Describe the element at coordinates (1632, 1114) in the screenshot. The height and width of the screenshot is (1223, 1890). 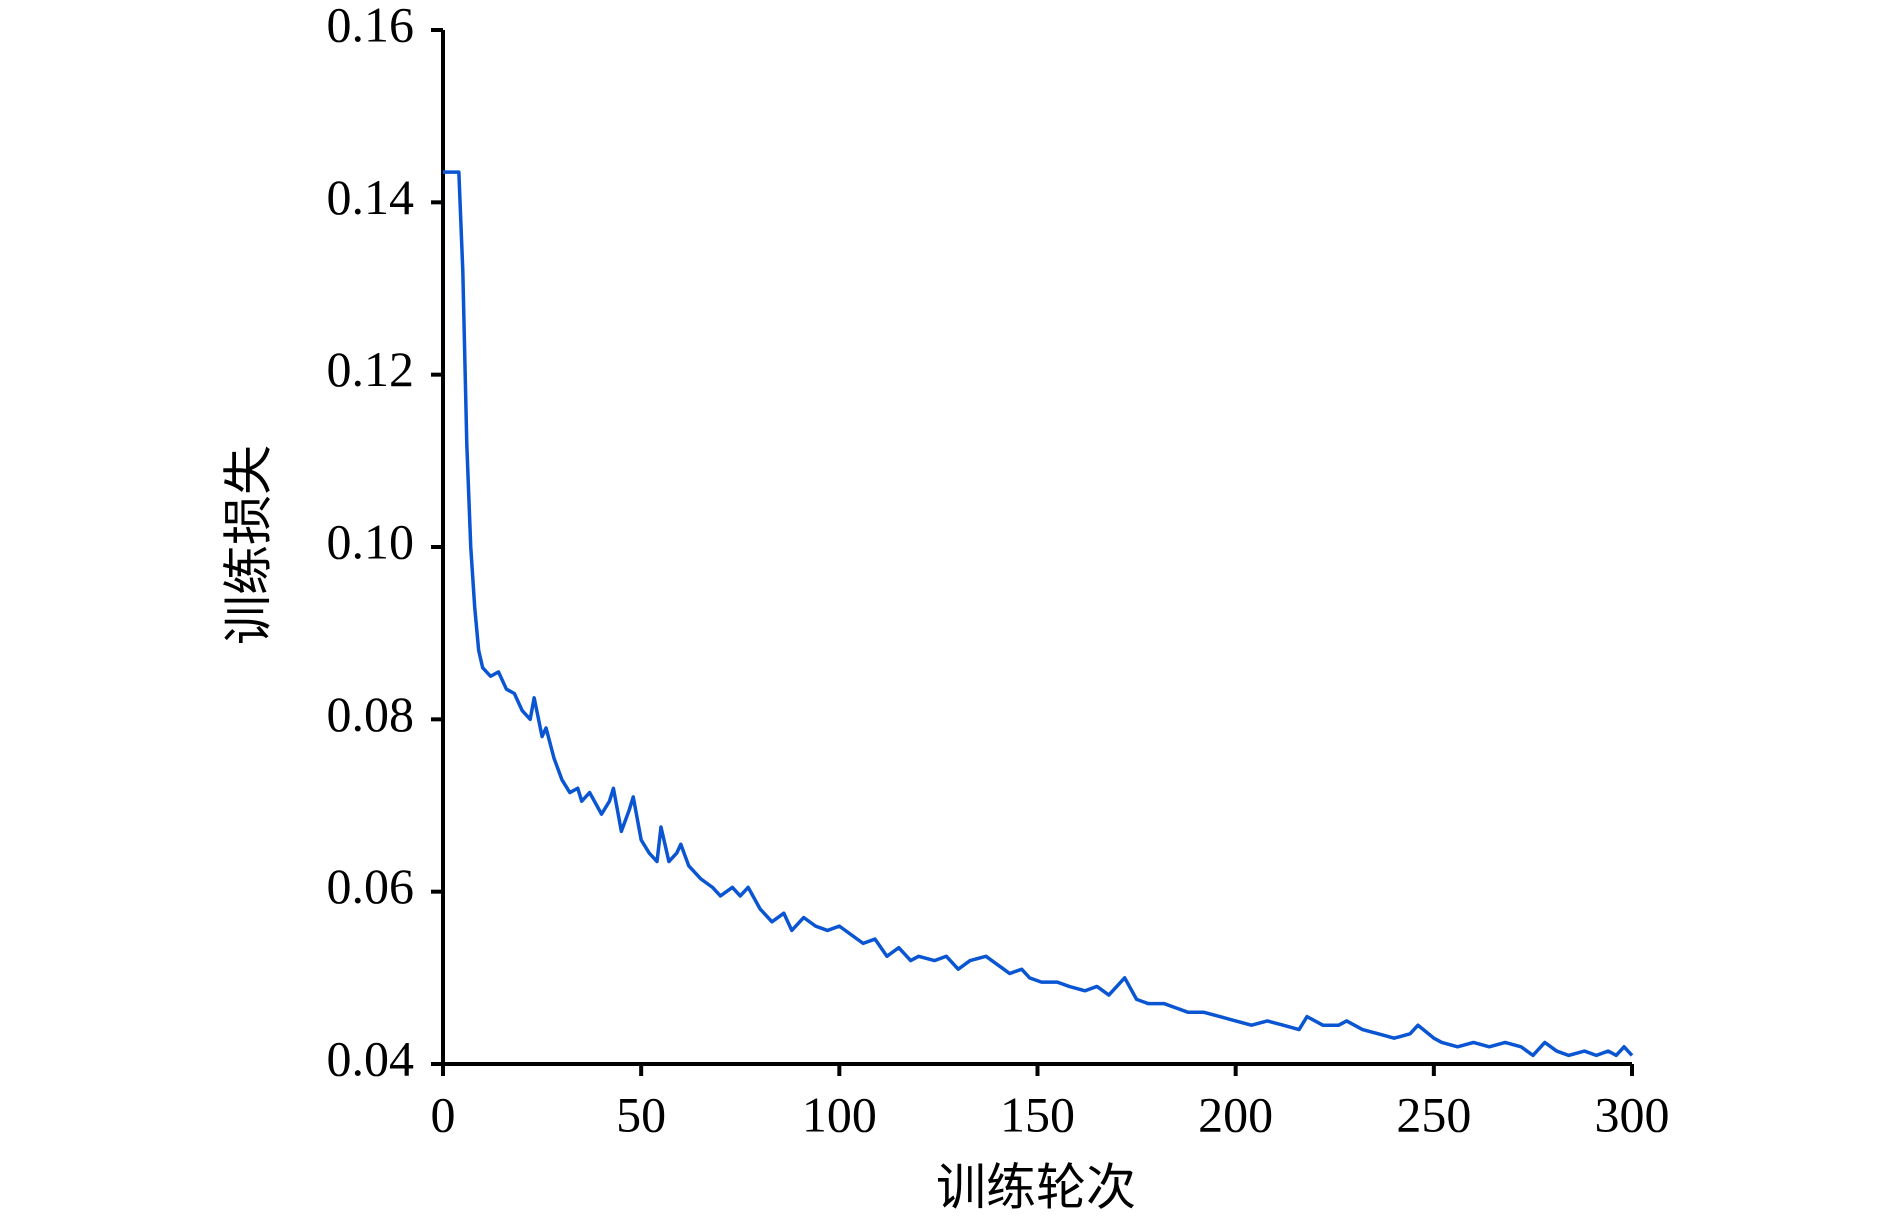
I see `x-tick-label: 300` at that location.